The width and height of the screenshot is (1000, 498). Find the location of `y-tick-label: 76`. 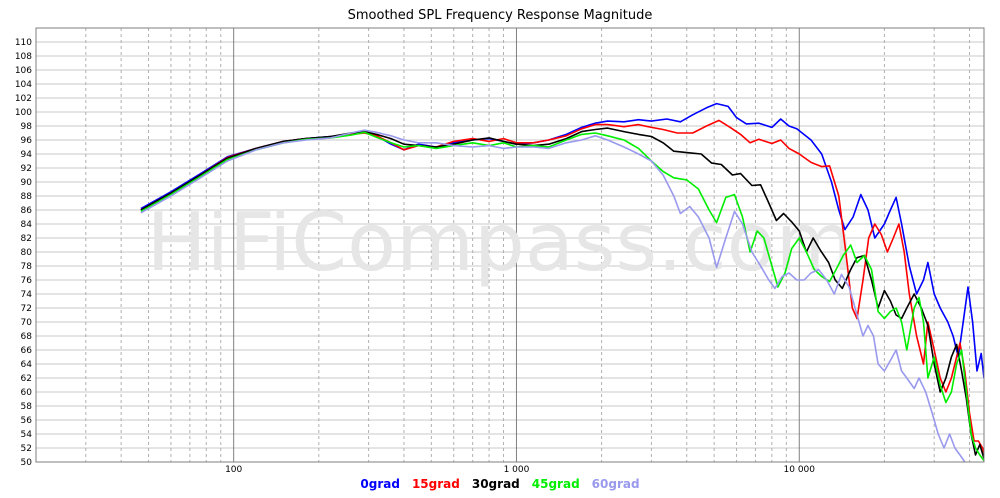

y-tick-label: 76 is located at coordinates (27, 281).